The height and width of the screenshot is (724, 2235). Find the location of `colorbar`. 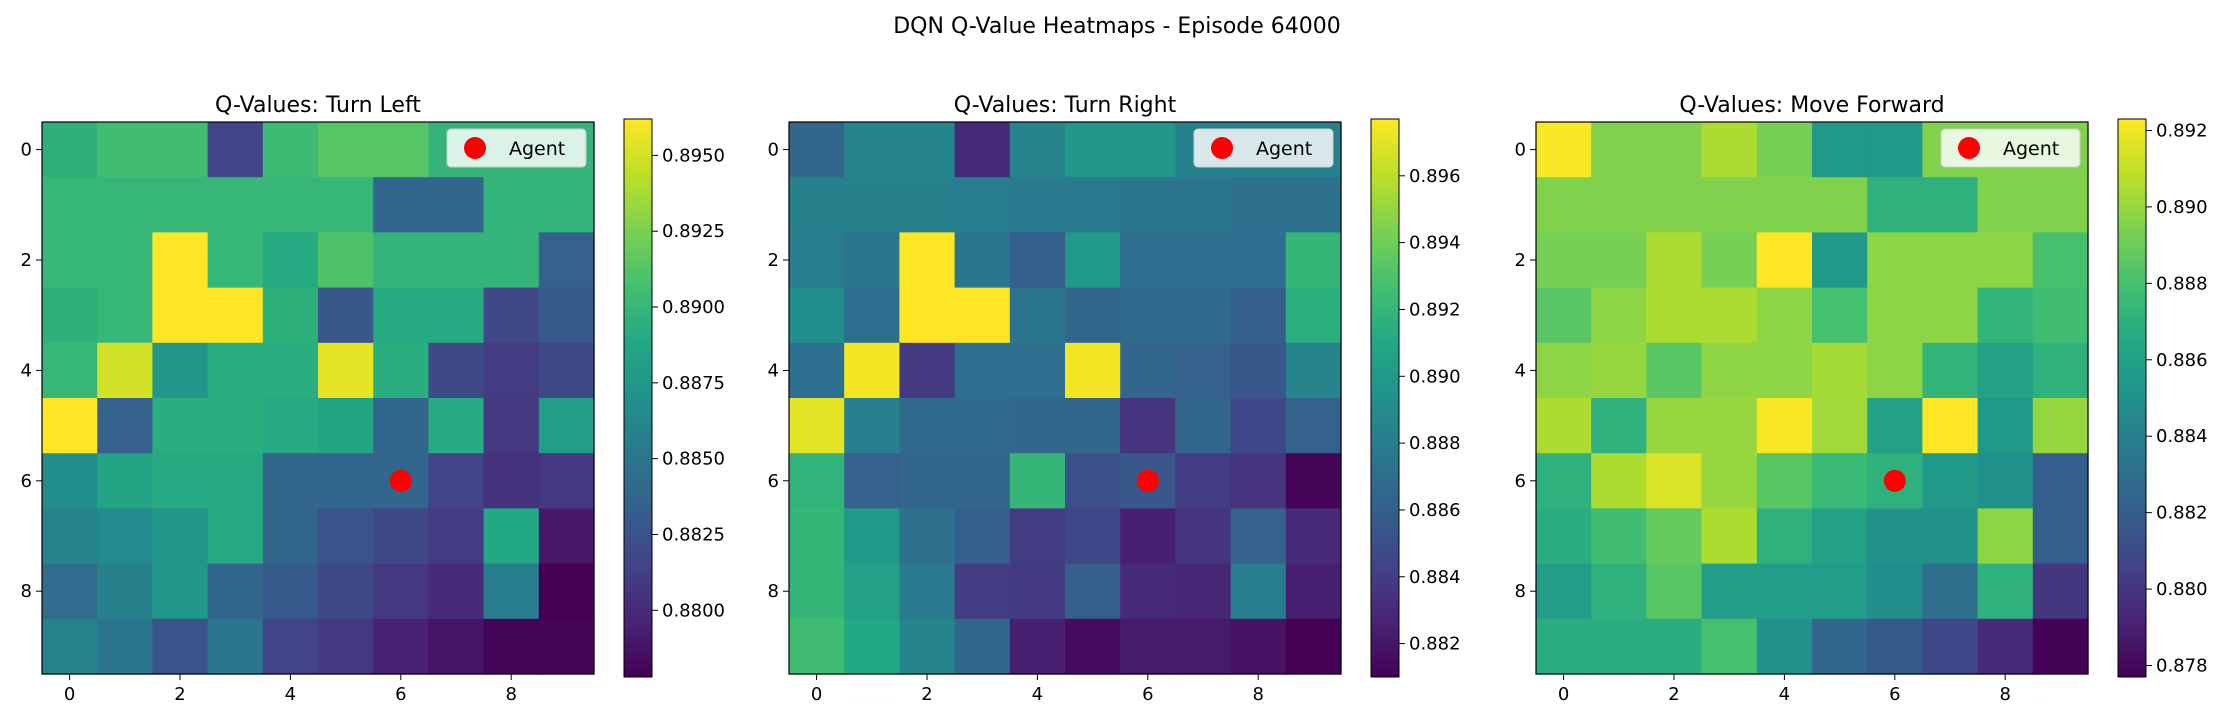

colorbar is located at coordinates (638, 398).